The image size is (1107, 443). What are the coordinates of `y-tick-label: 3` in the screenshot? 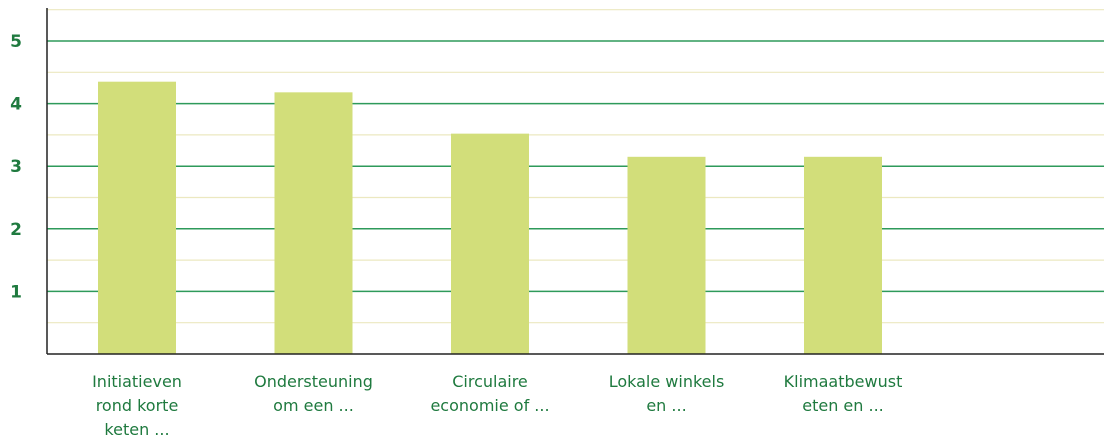 It's located at (16, 167).